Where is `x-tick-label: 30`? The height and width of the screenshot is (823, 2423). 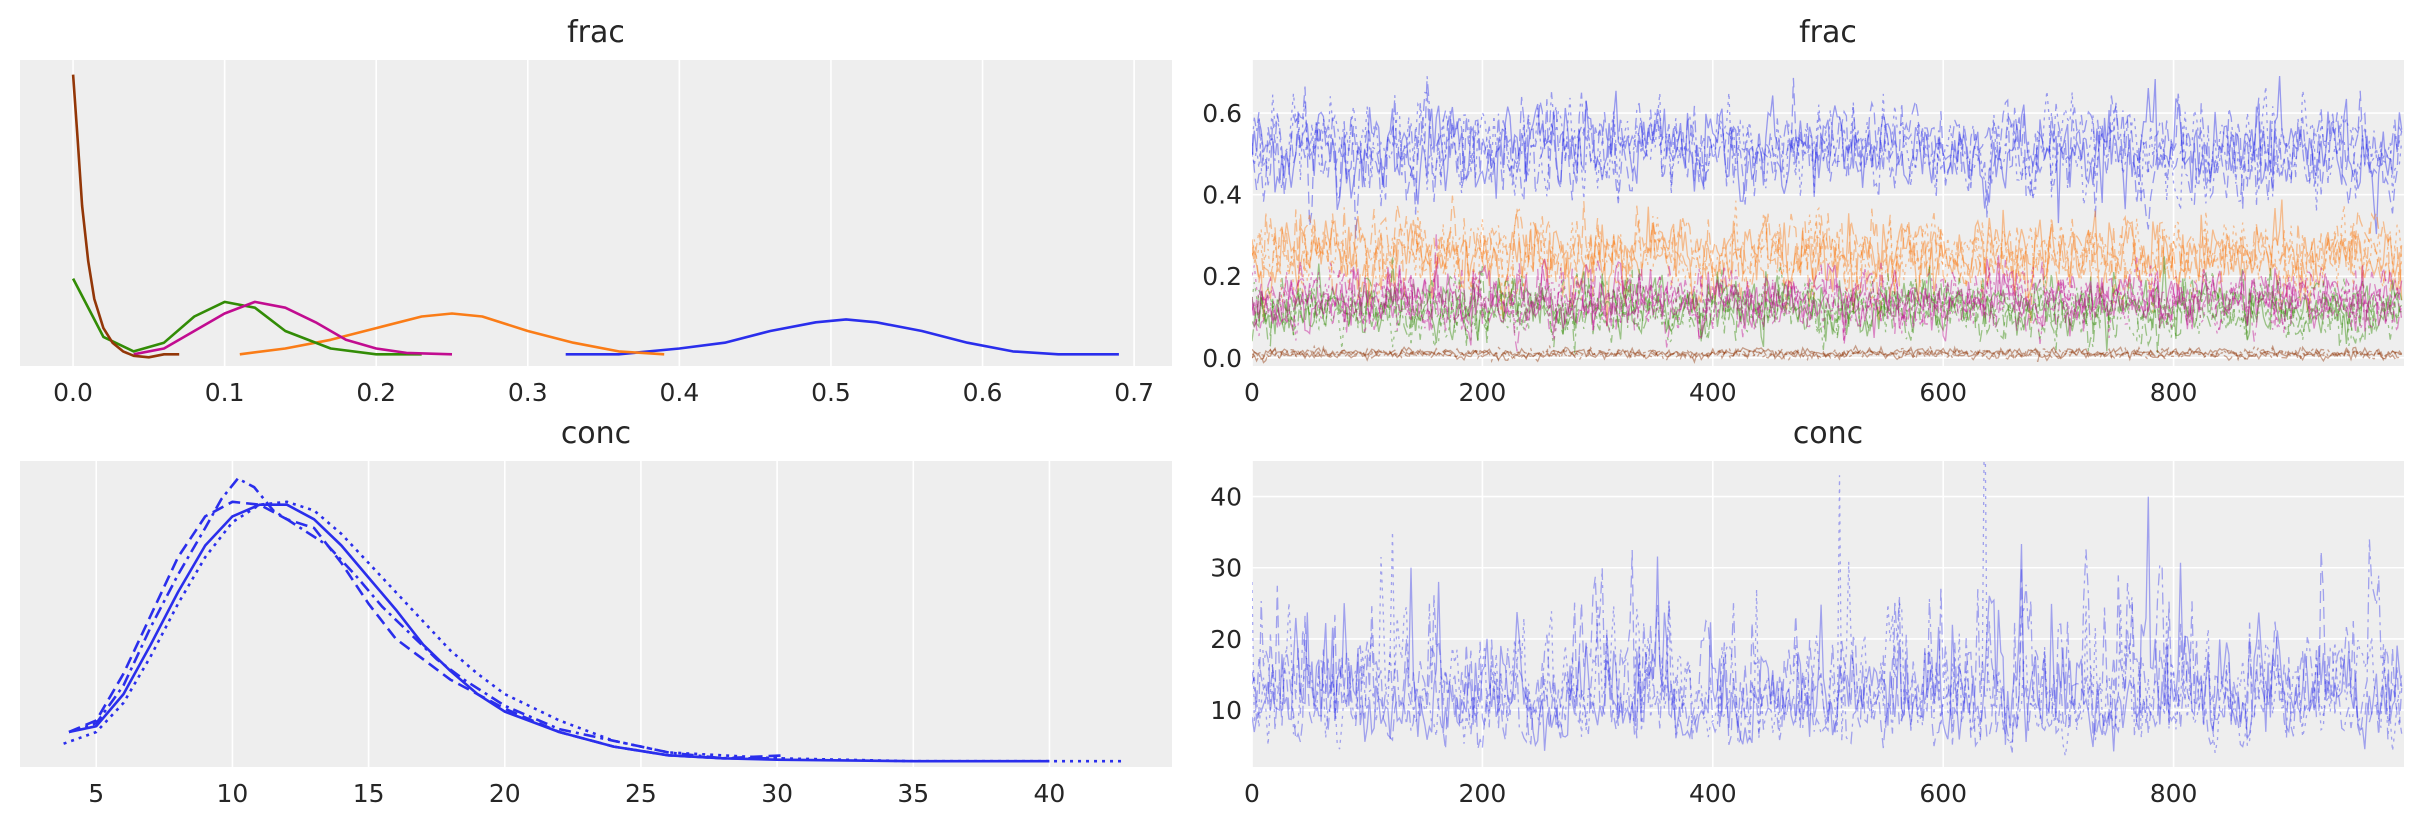 x-tick-label: 30 is located at coordinates (777, 793).